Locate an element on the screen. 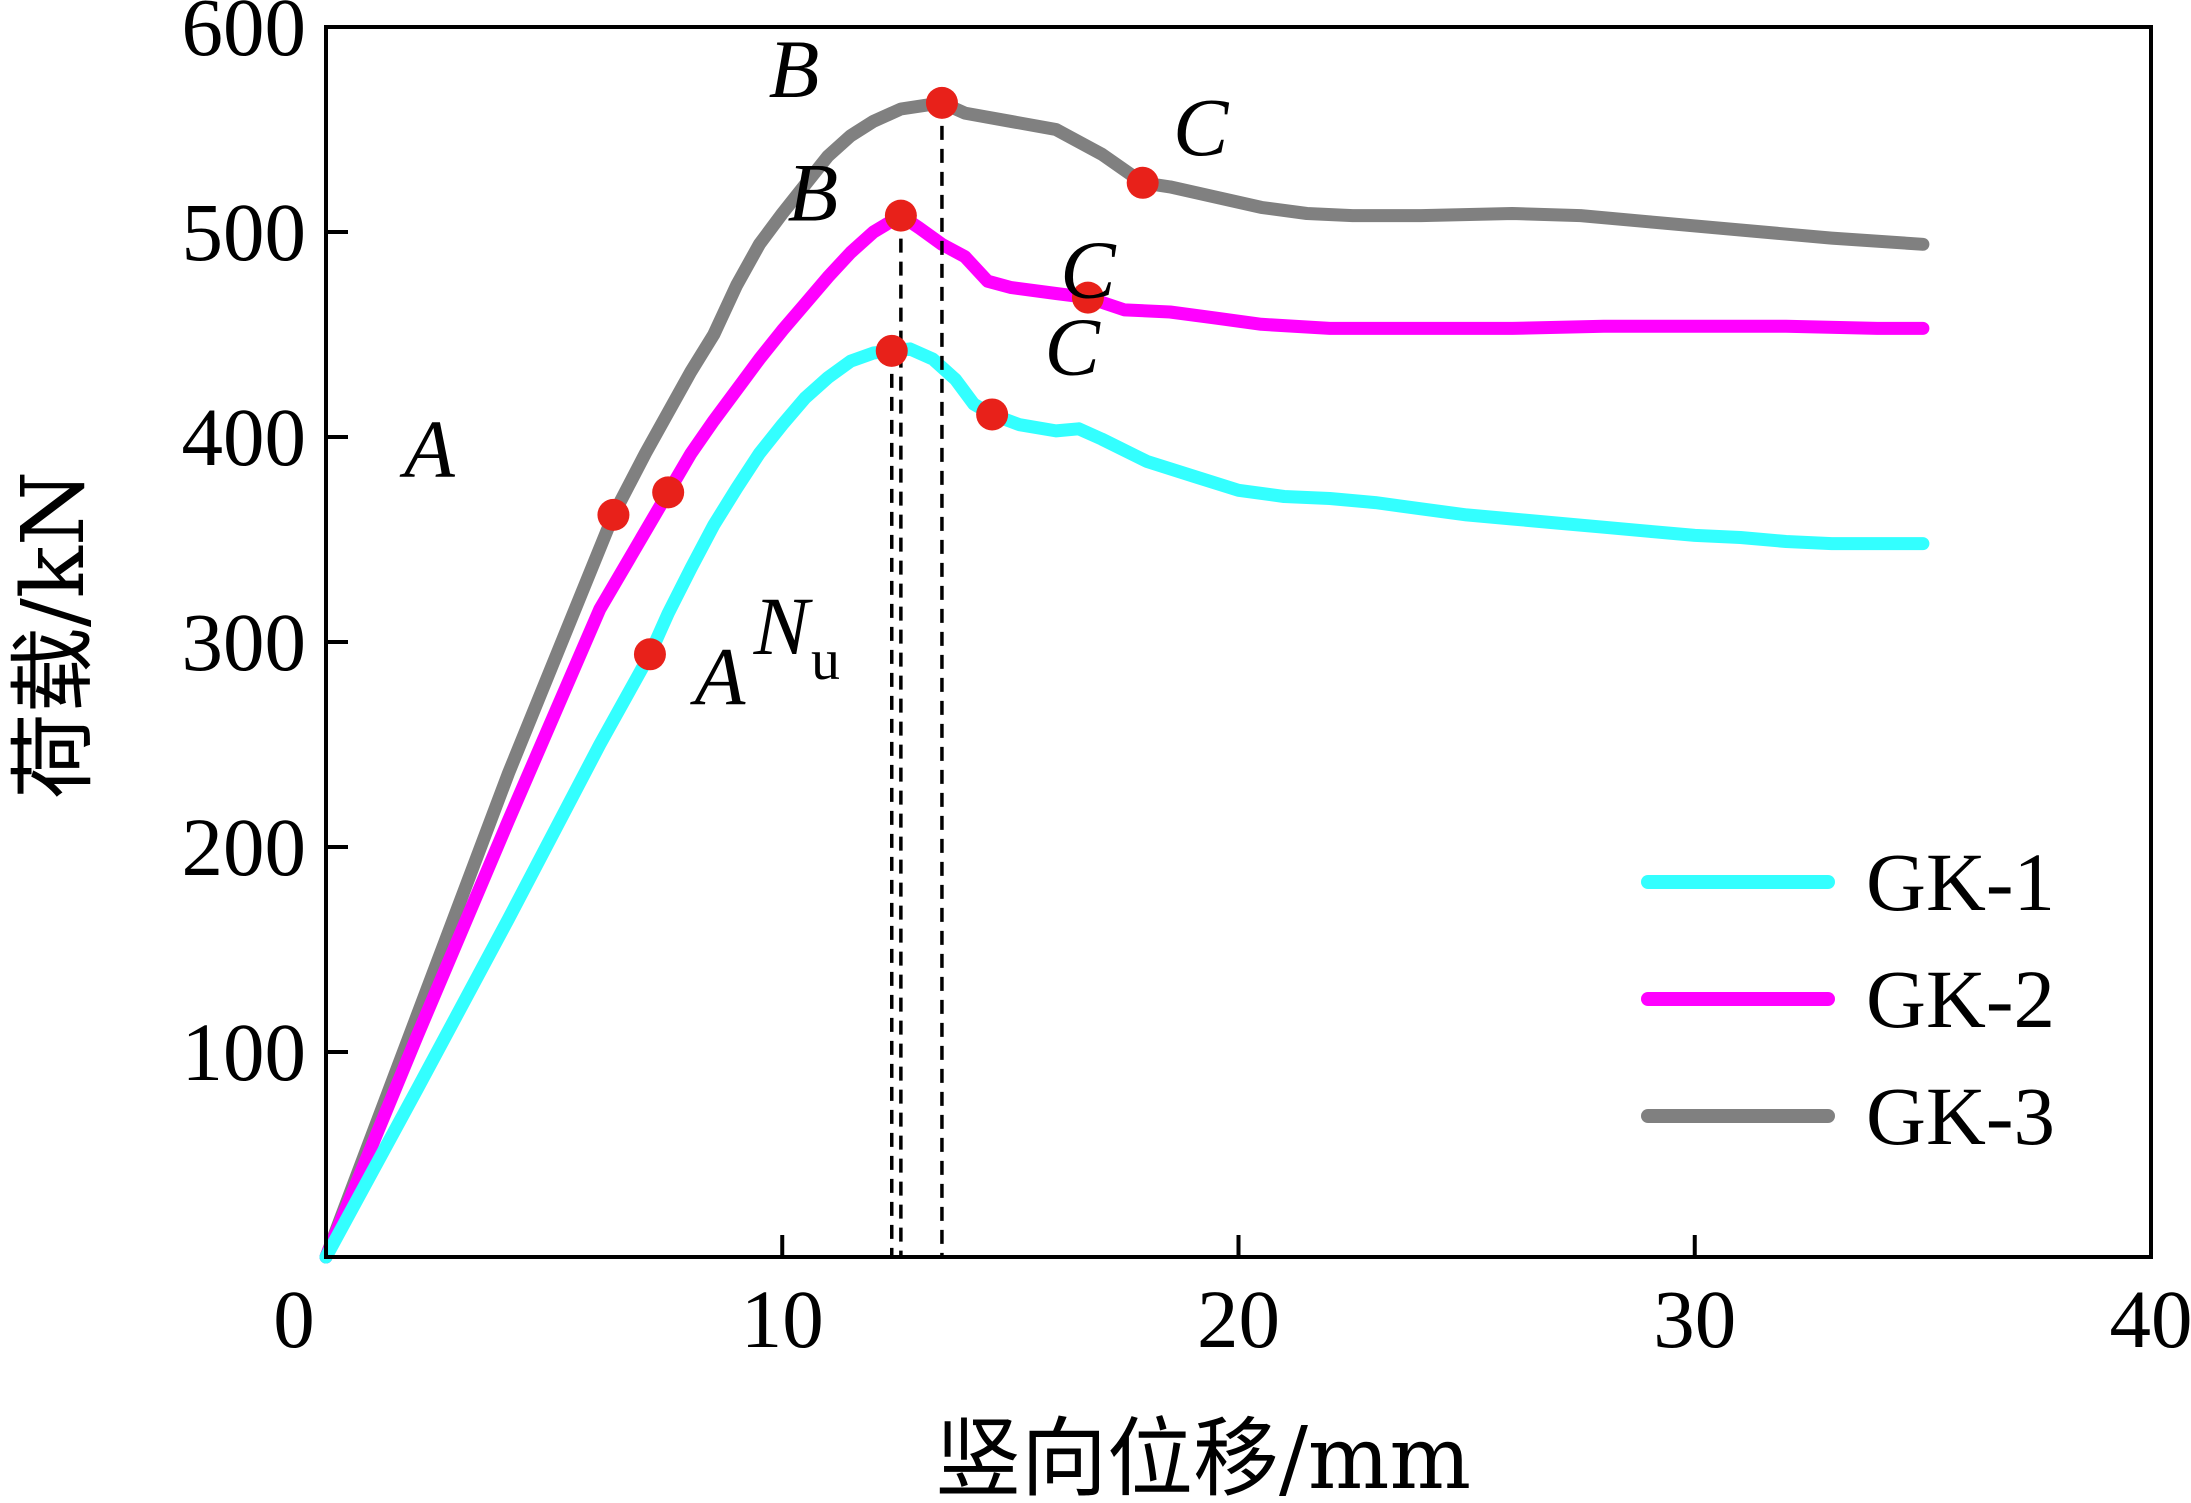  legend-label-gk-2: GK-2 is located at coordinates (1960, 999).